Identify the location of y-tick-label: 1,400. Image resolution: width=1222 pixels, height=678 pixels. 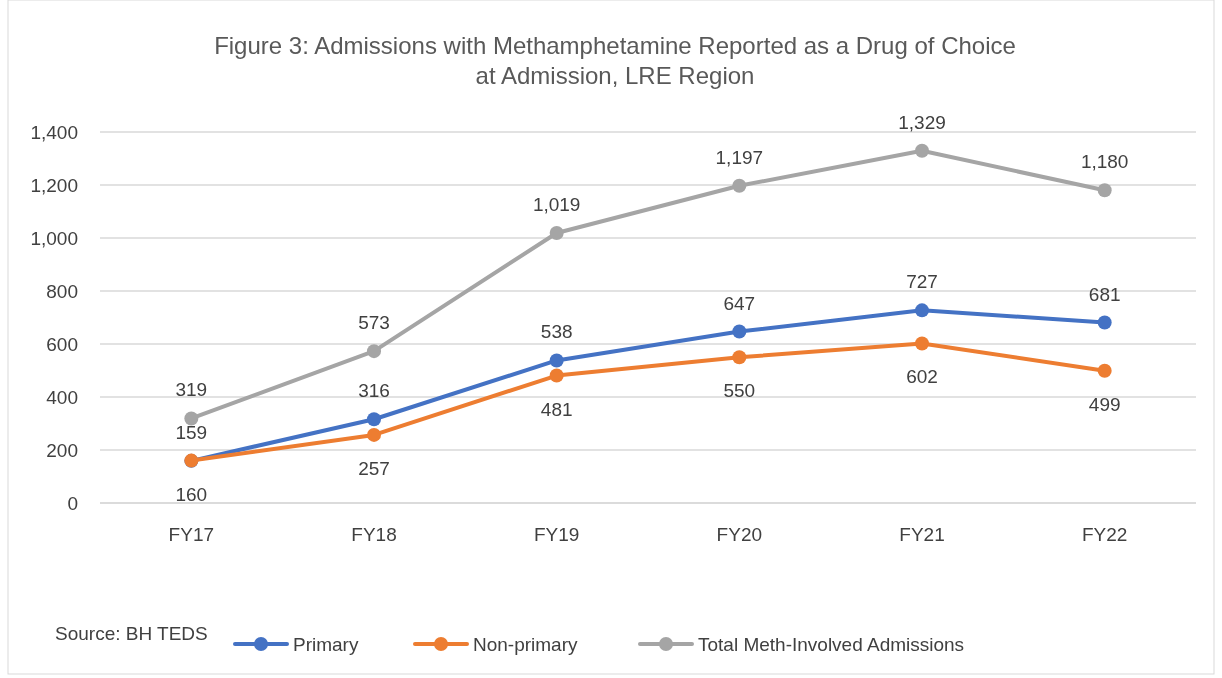
(54, 132).